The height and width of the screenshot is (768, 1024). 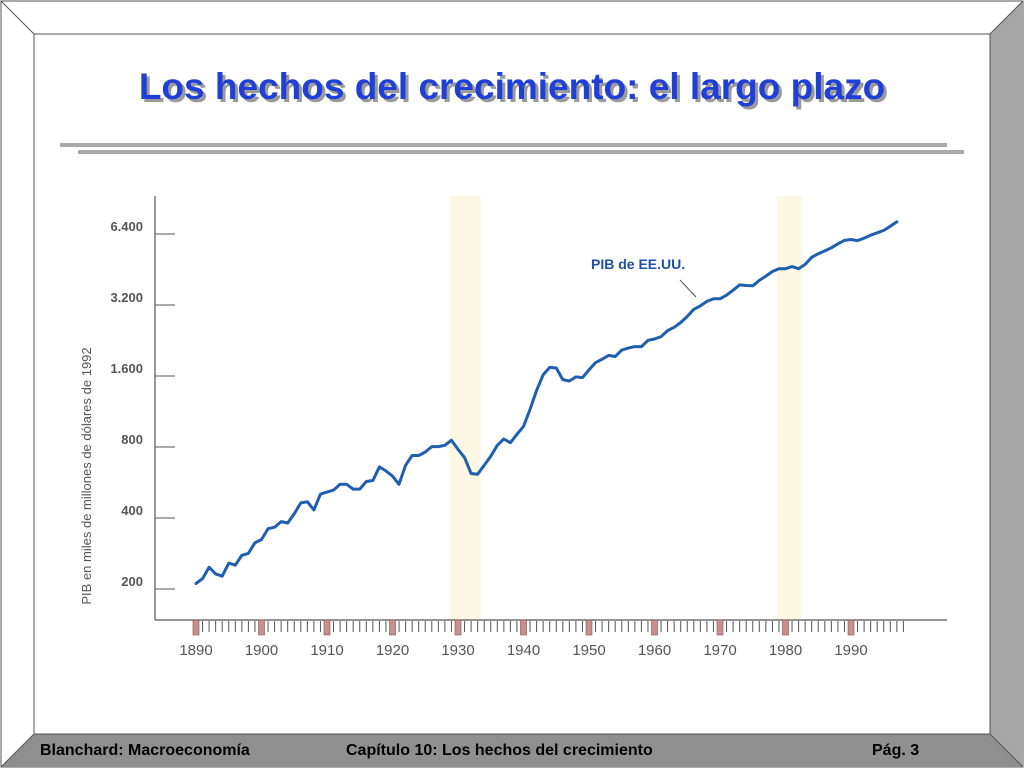 What do you see at coordinates (654, 627) in the screenshot?
I see `x-major-tick-1960` at bounding box center [654, 627].